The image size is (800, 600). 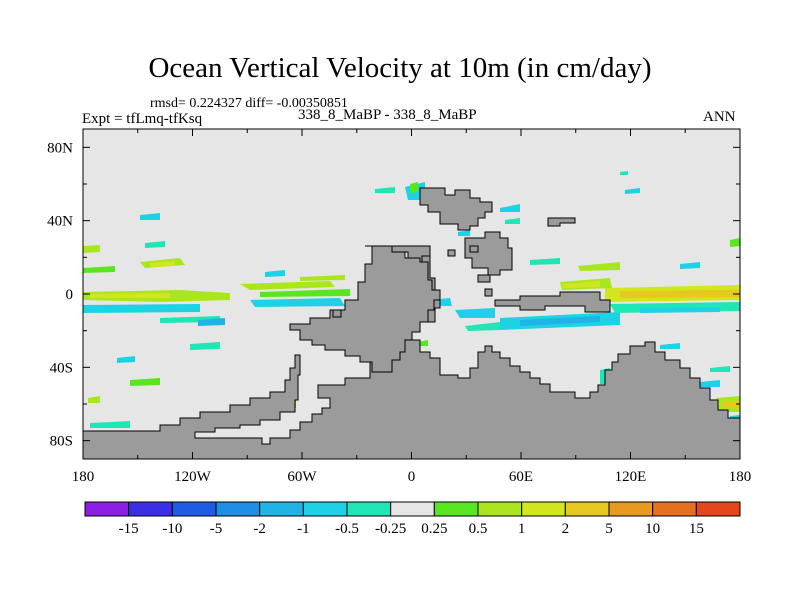 What do you see at coordinates (387, 115) in the screenshot?
I see `difference-label: 338_8_MaBP - 338_8_MaBP` at bounding box center [387, 115].